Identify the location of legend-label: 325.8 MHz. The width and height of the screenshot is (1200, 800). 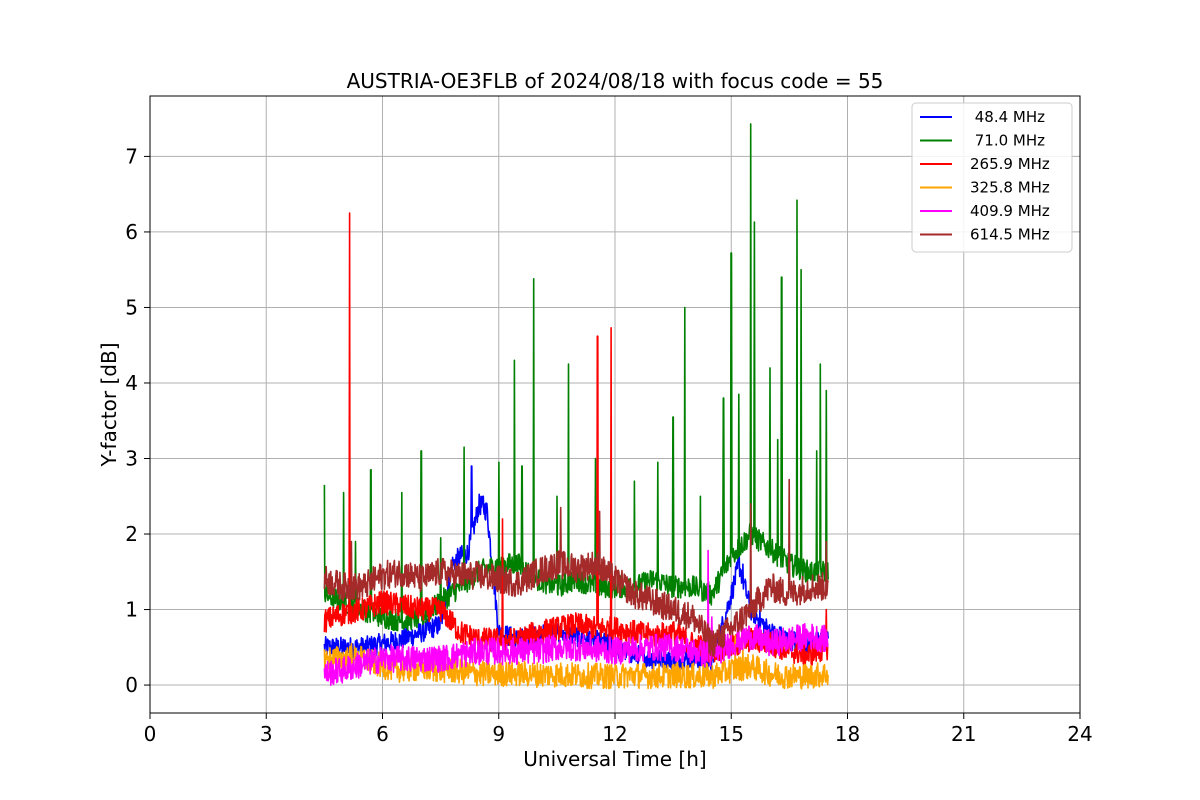
(1010, 188).